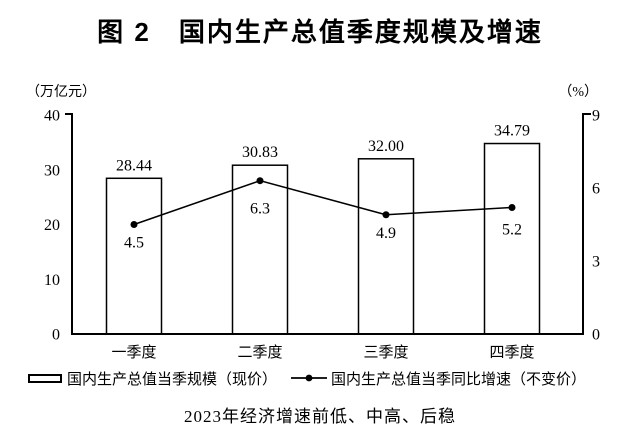 The image size is (640, 447). Describe the element at coordinates (459, 379) in the screenshot. I see `legend-line-series-label: 国内生产总值当季同比增速（不变价）` at that location.